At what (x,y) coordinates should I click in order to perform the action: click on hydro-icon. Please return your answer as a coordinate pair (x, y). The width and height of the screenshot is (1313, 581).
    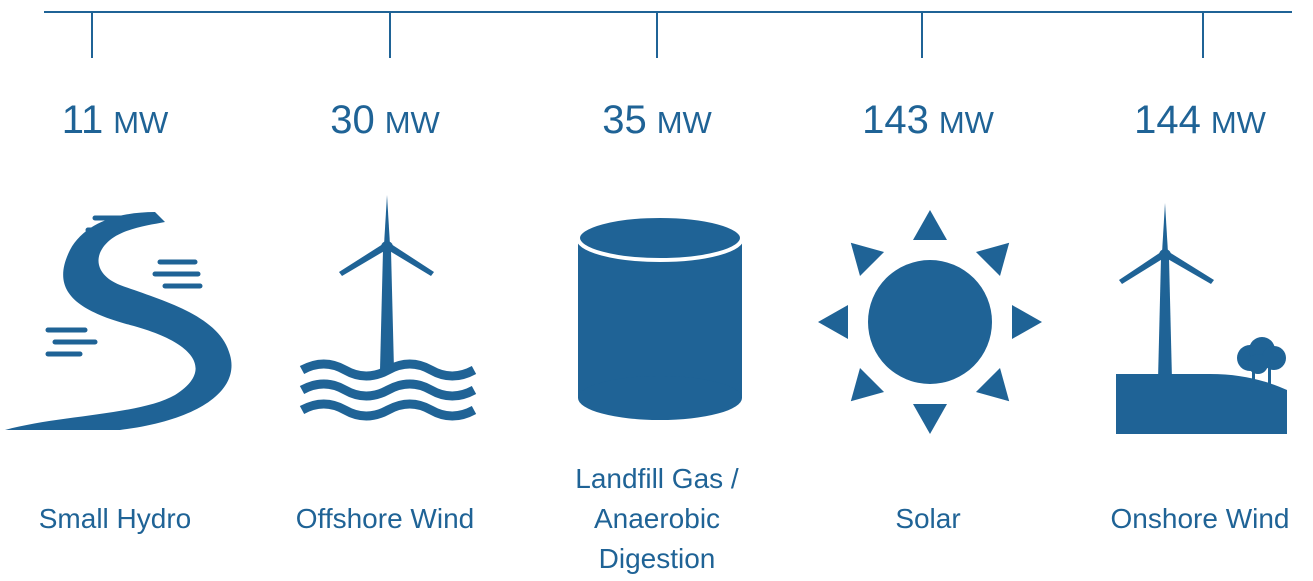
    Looking at the image, I should click on (118, 321).